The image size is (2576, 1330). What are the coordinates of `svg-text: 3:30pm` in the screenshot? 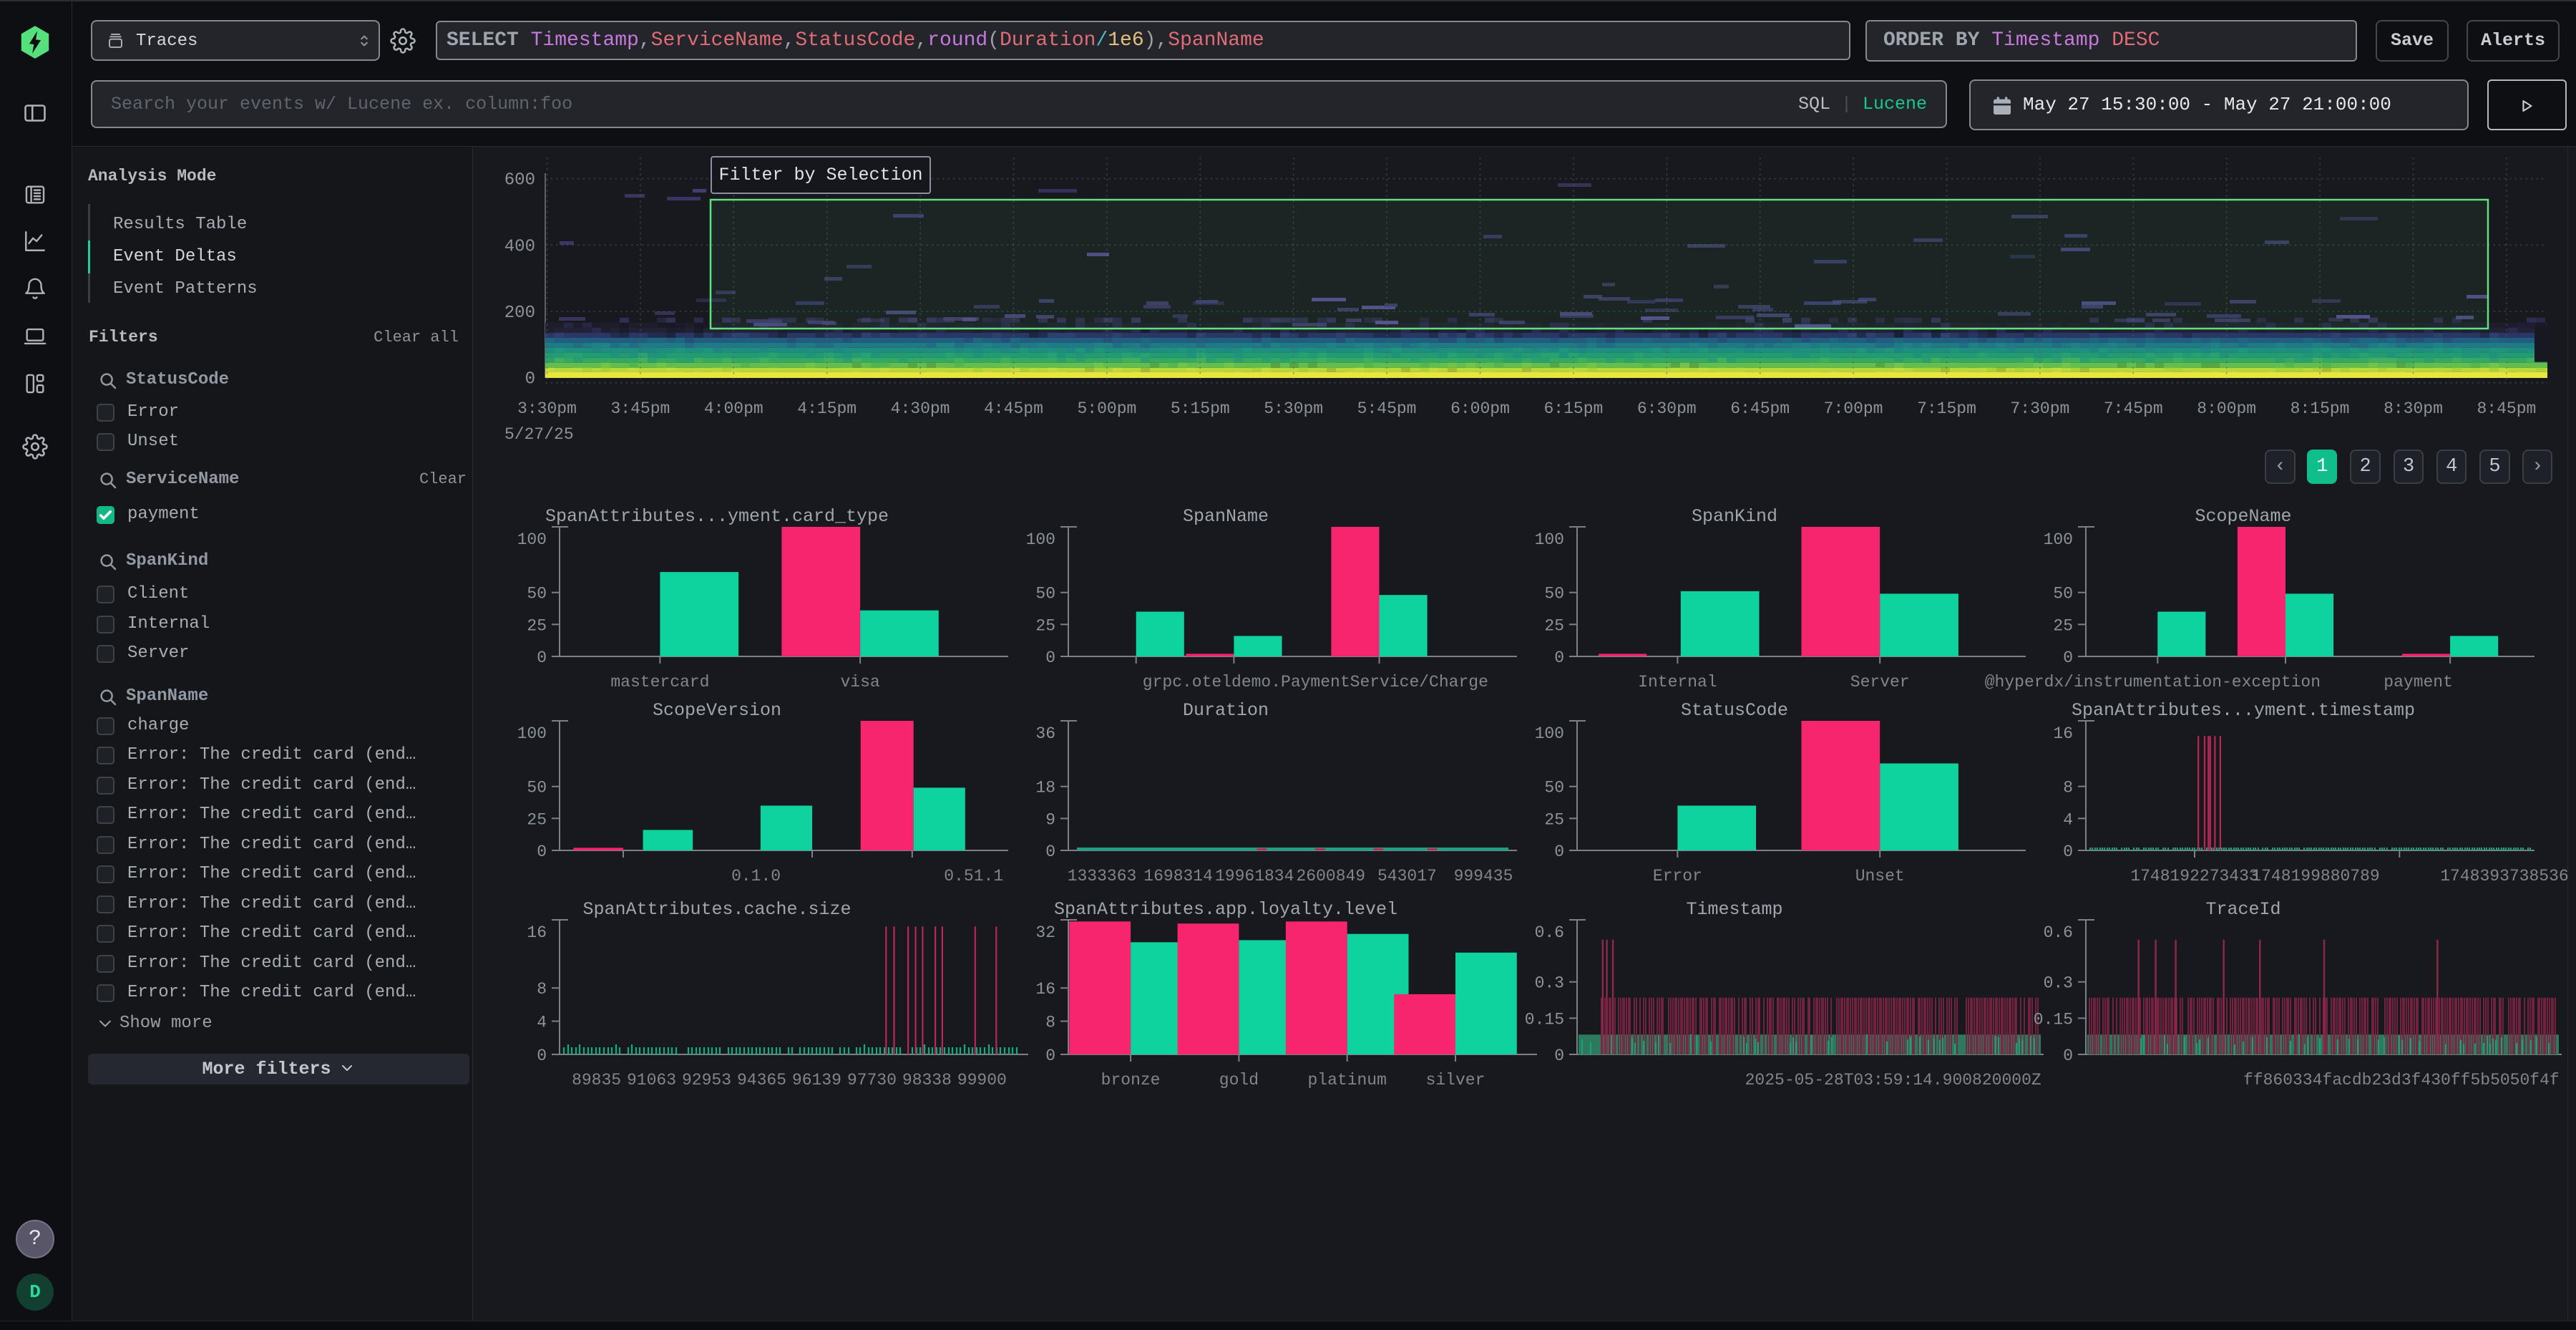 It's located at (547, 408).